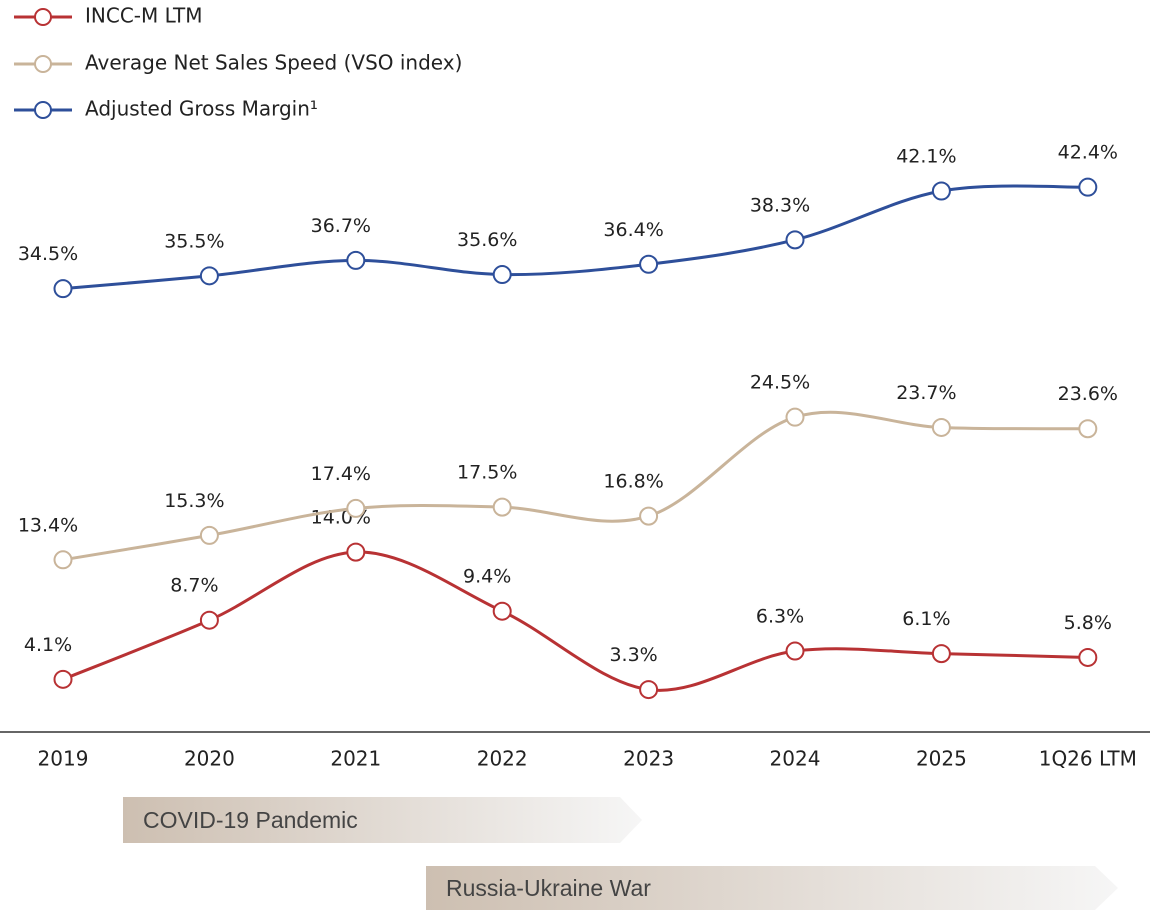  Describe the element at coordinates (795, 759) in the screenshot. I see `x-tick-label: 2024` at that location.